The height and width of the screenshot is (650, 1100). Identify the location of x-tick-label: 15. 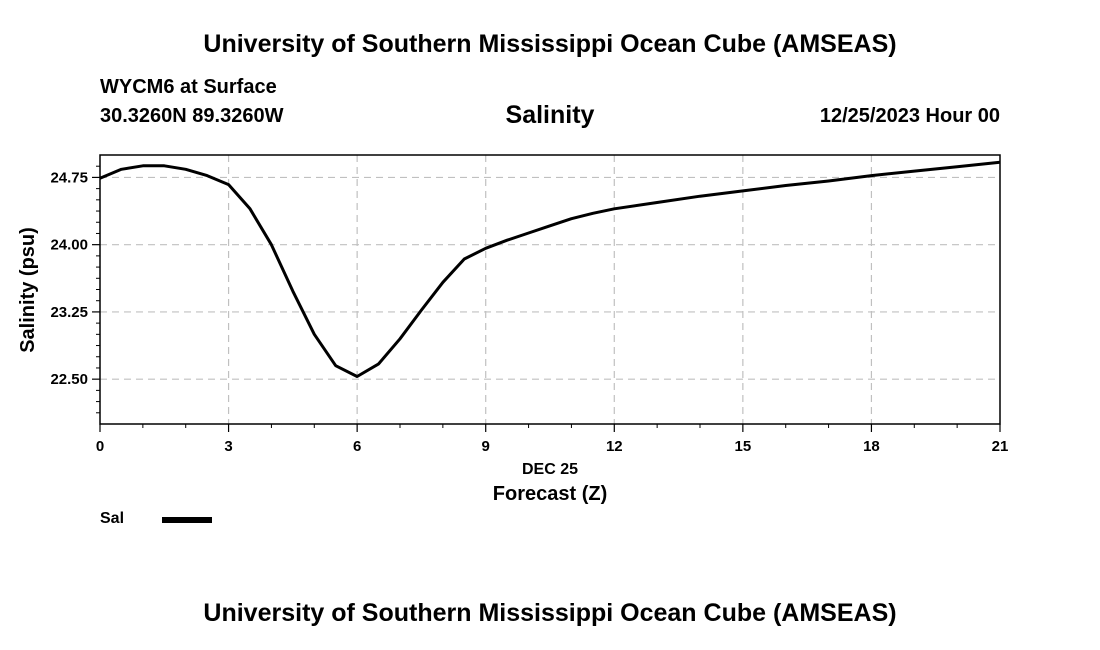
(743, 446).